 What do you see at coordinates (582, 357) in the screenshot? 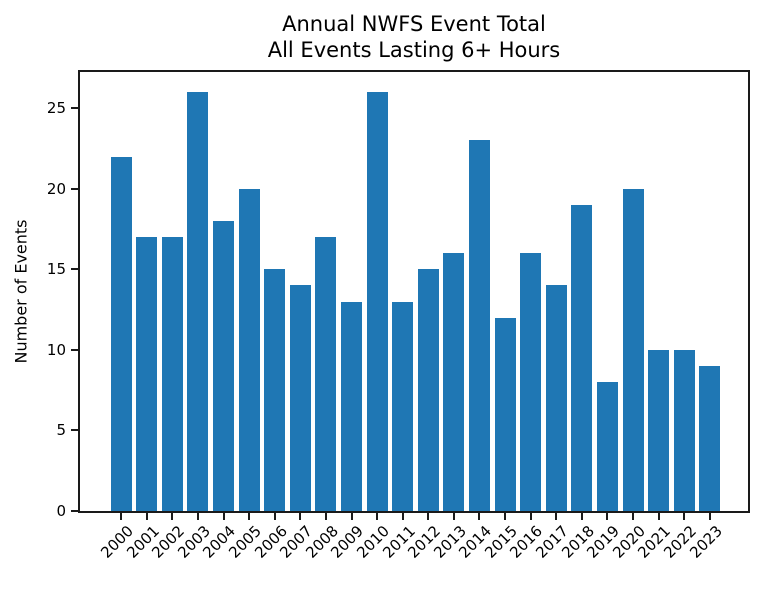
I see `bar-2018` at bounding box center [582, 357].